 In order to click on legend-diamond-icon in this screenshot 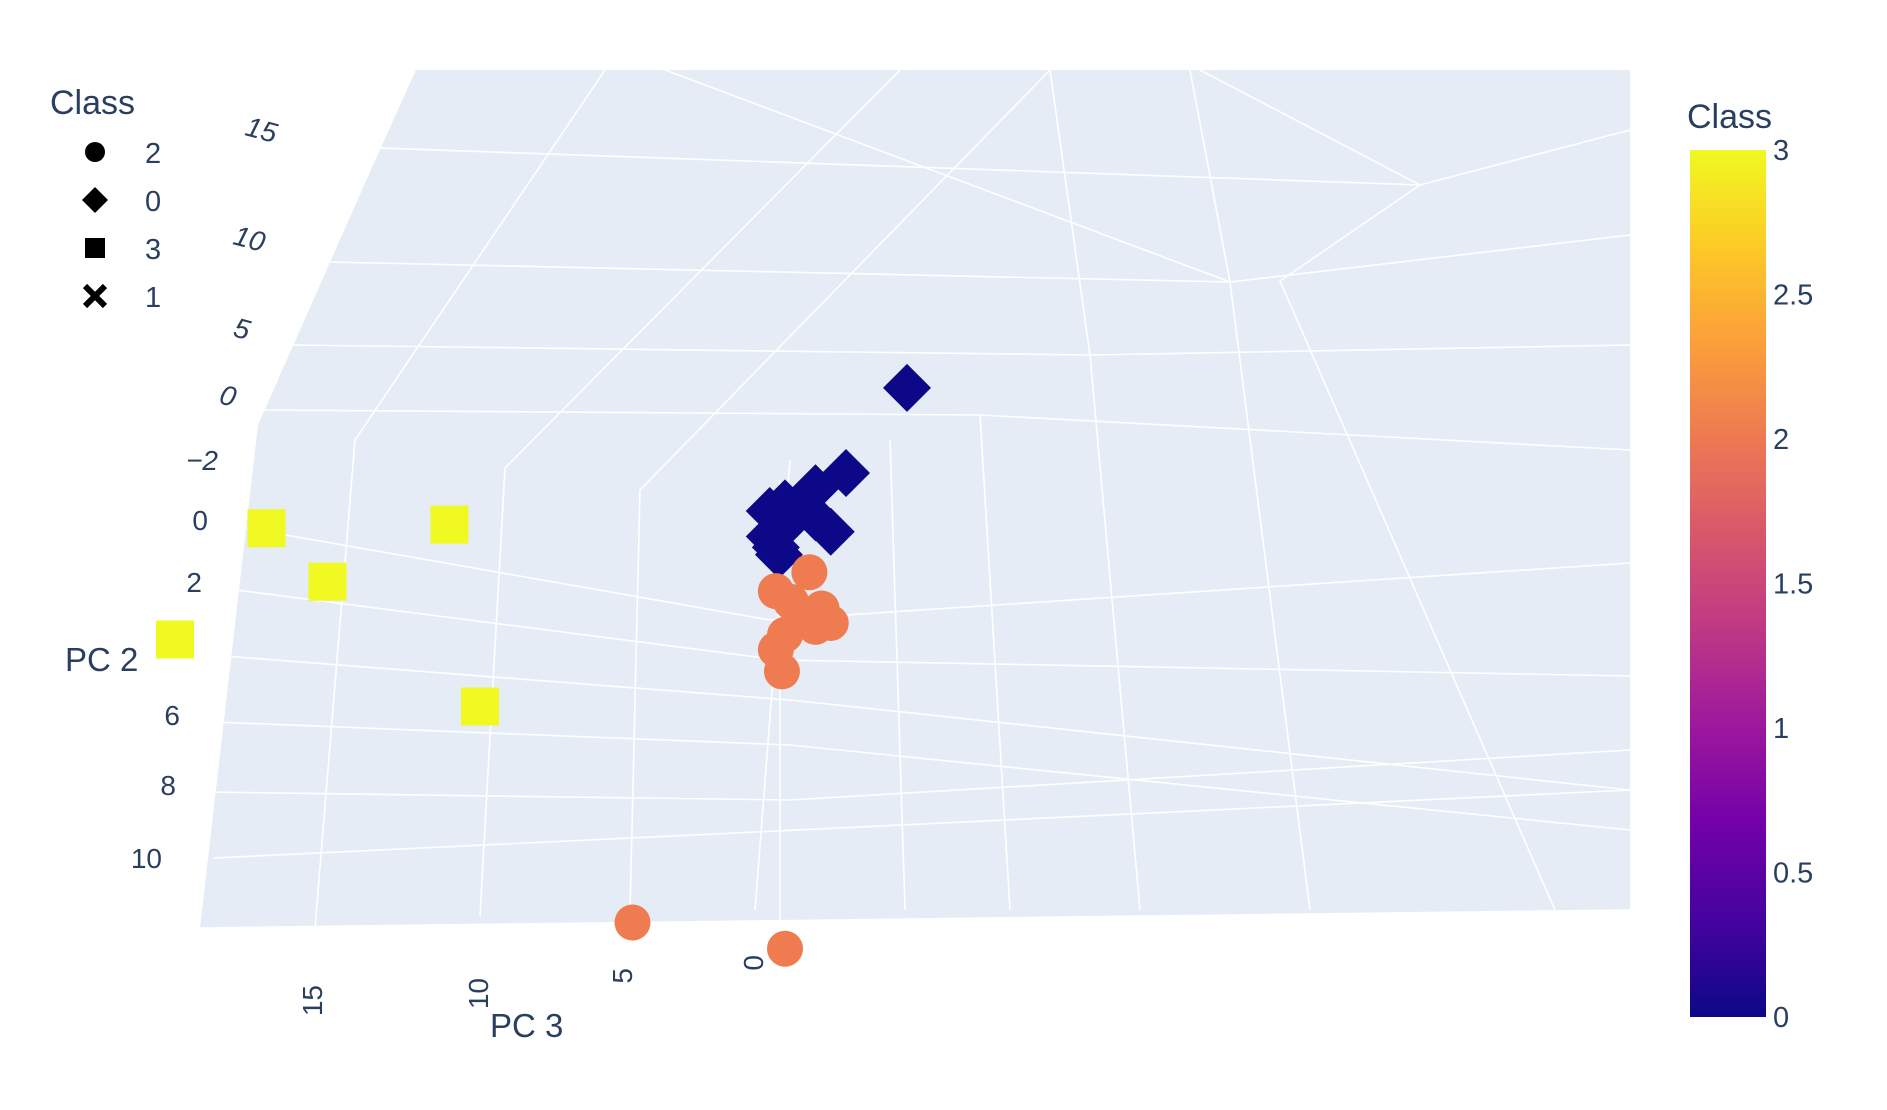, I will do `click(95, 200)`.